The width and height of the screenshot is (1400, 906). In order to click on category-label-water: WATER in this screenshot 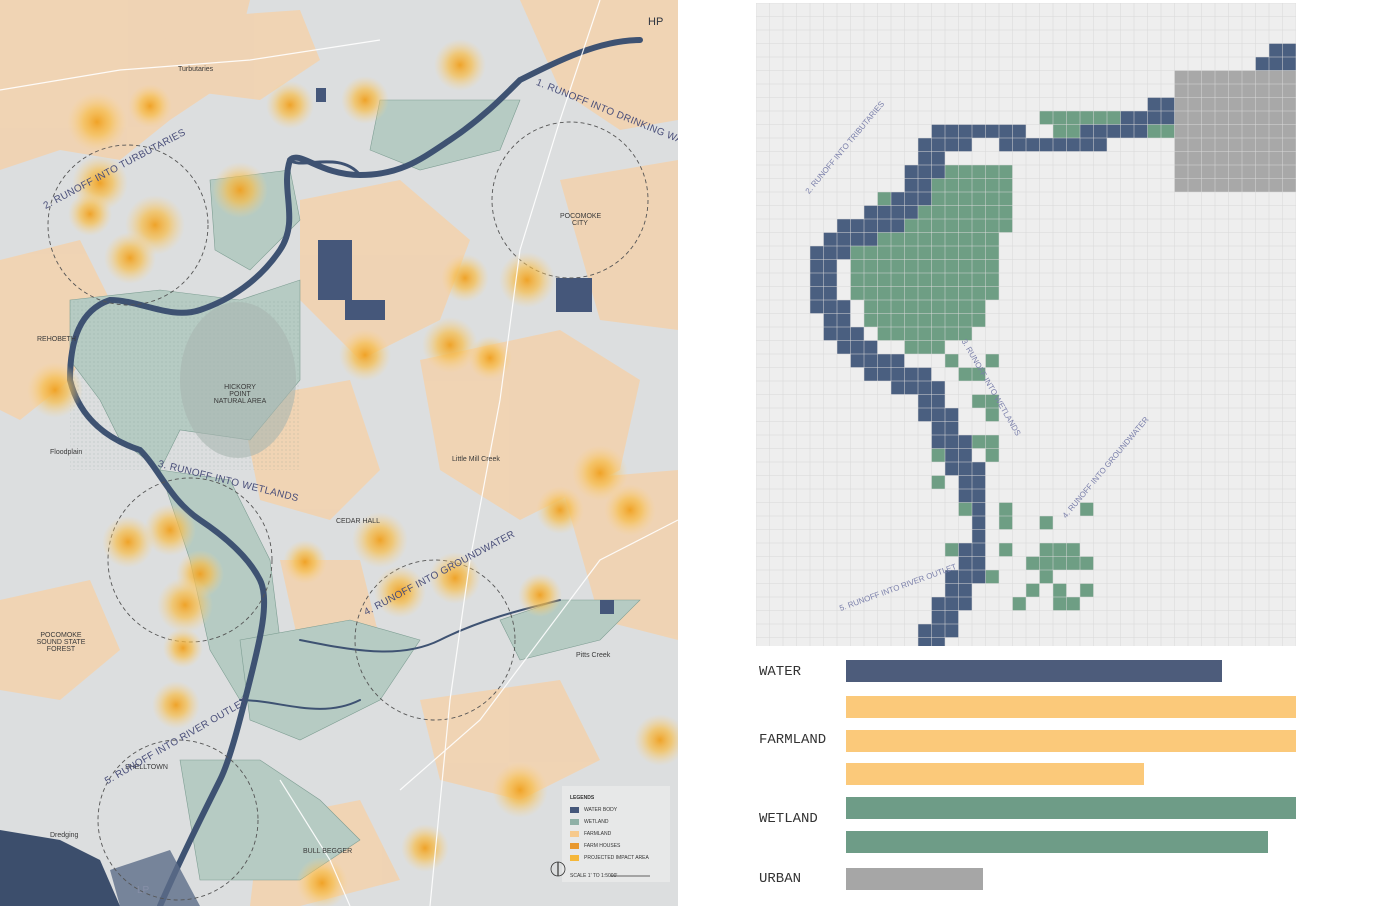, I will do `click(780, 672)`.